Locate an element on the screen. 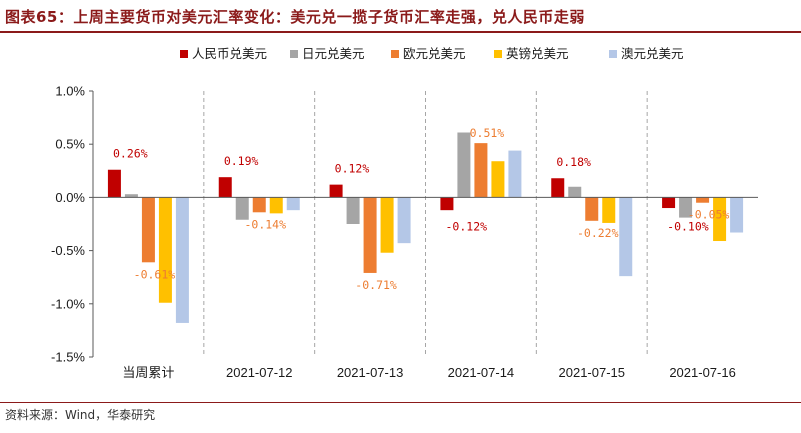 The image size is (801, 433). source-divider is located at coordinates (400, 402).